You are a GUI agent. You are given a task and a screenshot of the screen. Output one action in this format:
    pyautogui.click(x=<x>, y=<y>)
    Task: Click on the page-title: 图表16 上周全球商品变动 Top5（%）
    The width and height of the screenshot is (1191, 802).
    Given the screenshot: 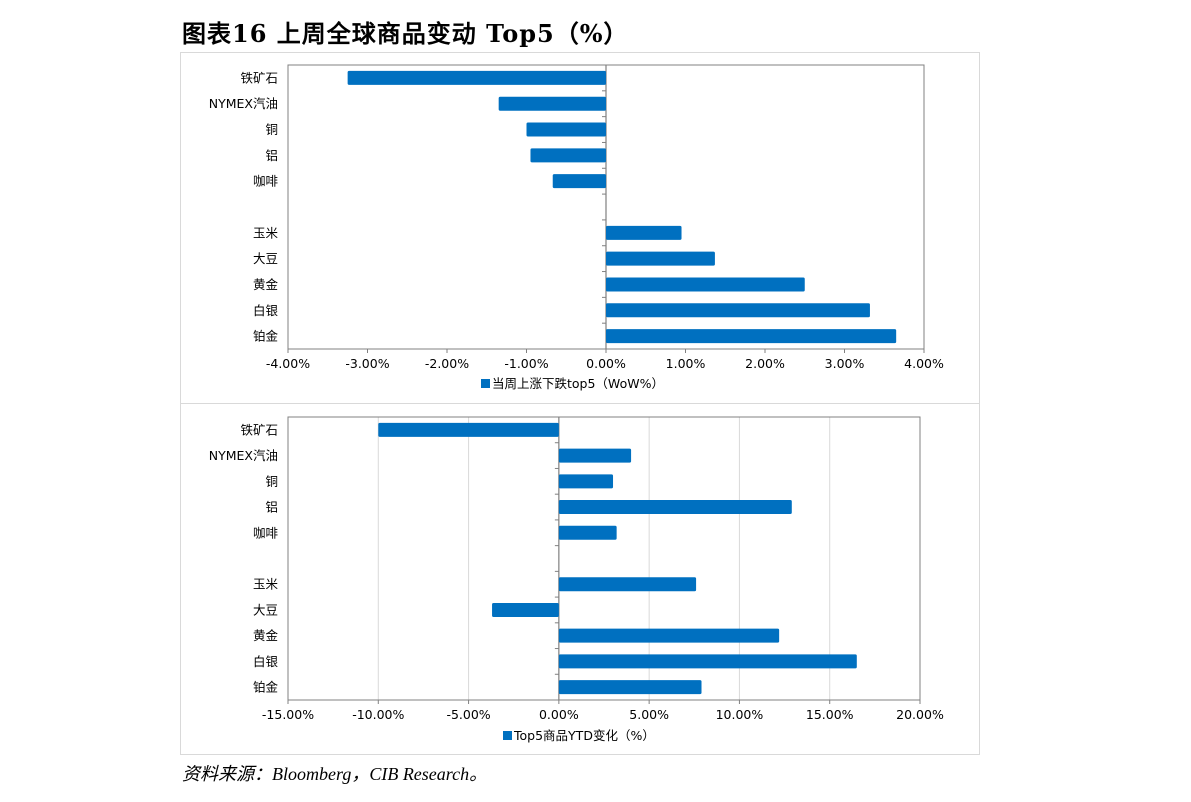 What is the action you would take?
    pyautogui.click(x=405, y=33)
    